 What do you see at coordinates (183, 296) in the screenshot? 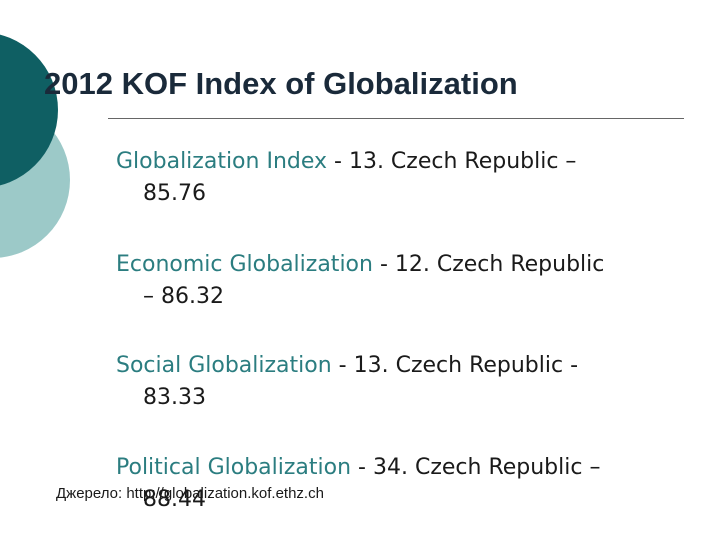
I see `bullet-value: – 86.32` at bounding box center [183, 296].